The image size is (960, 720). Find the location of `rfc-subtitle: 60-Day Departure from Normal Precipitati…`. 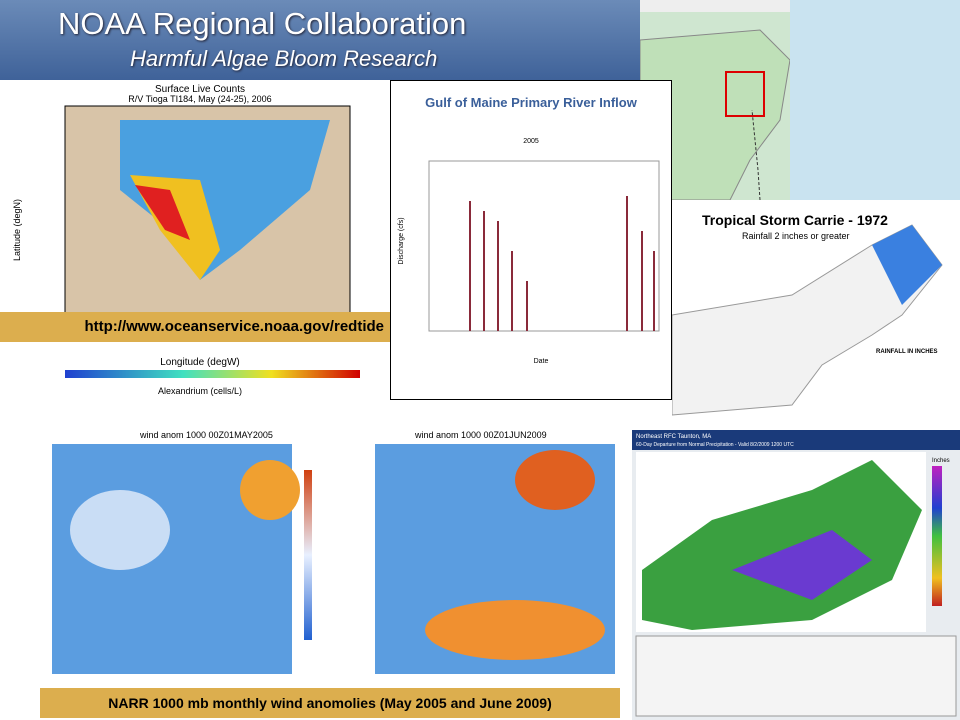

rfc-subtitle: 60-Day Departure from Normal Precipitati… is located at coordinates (715, 445).